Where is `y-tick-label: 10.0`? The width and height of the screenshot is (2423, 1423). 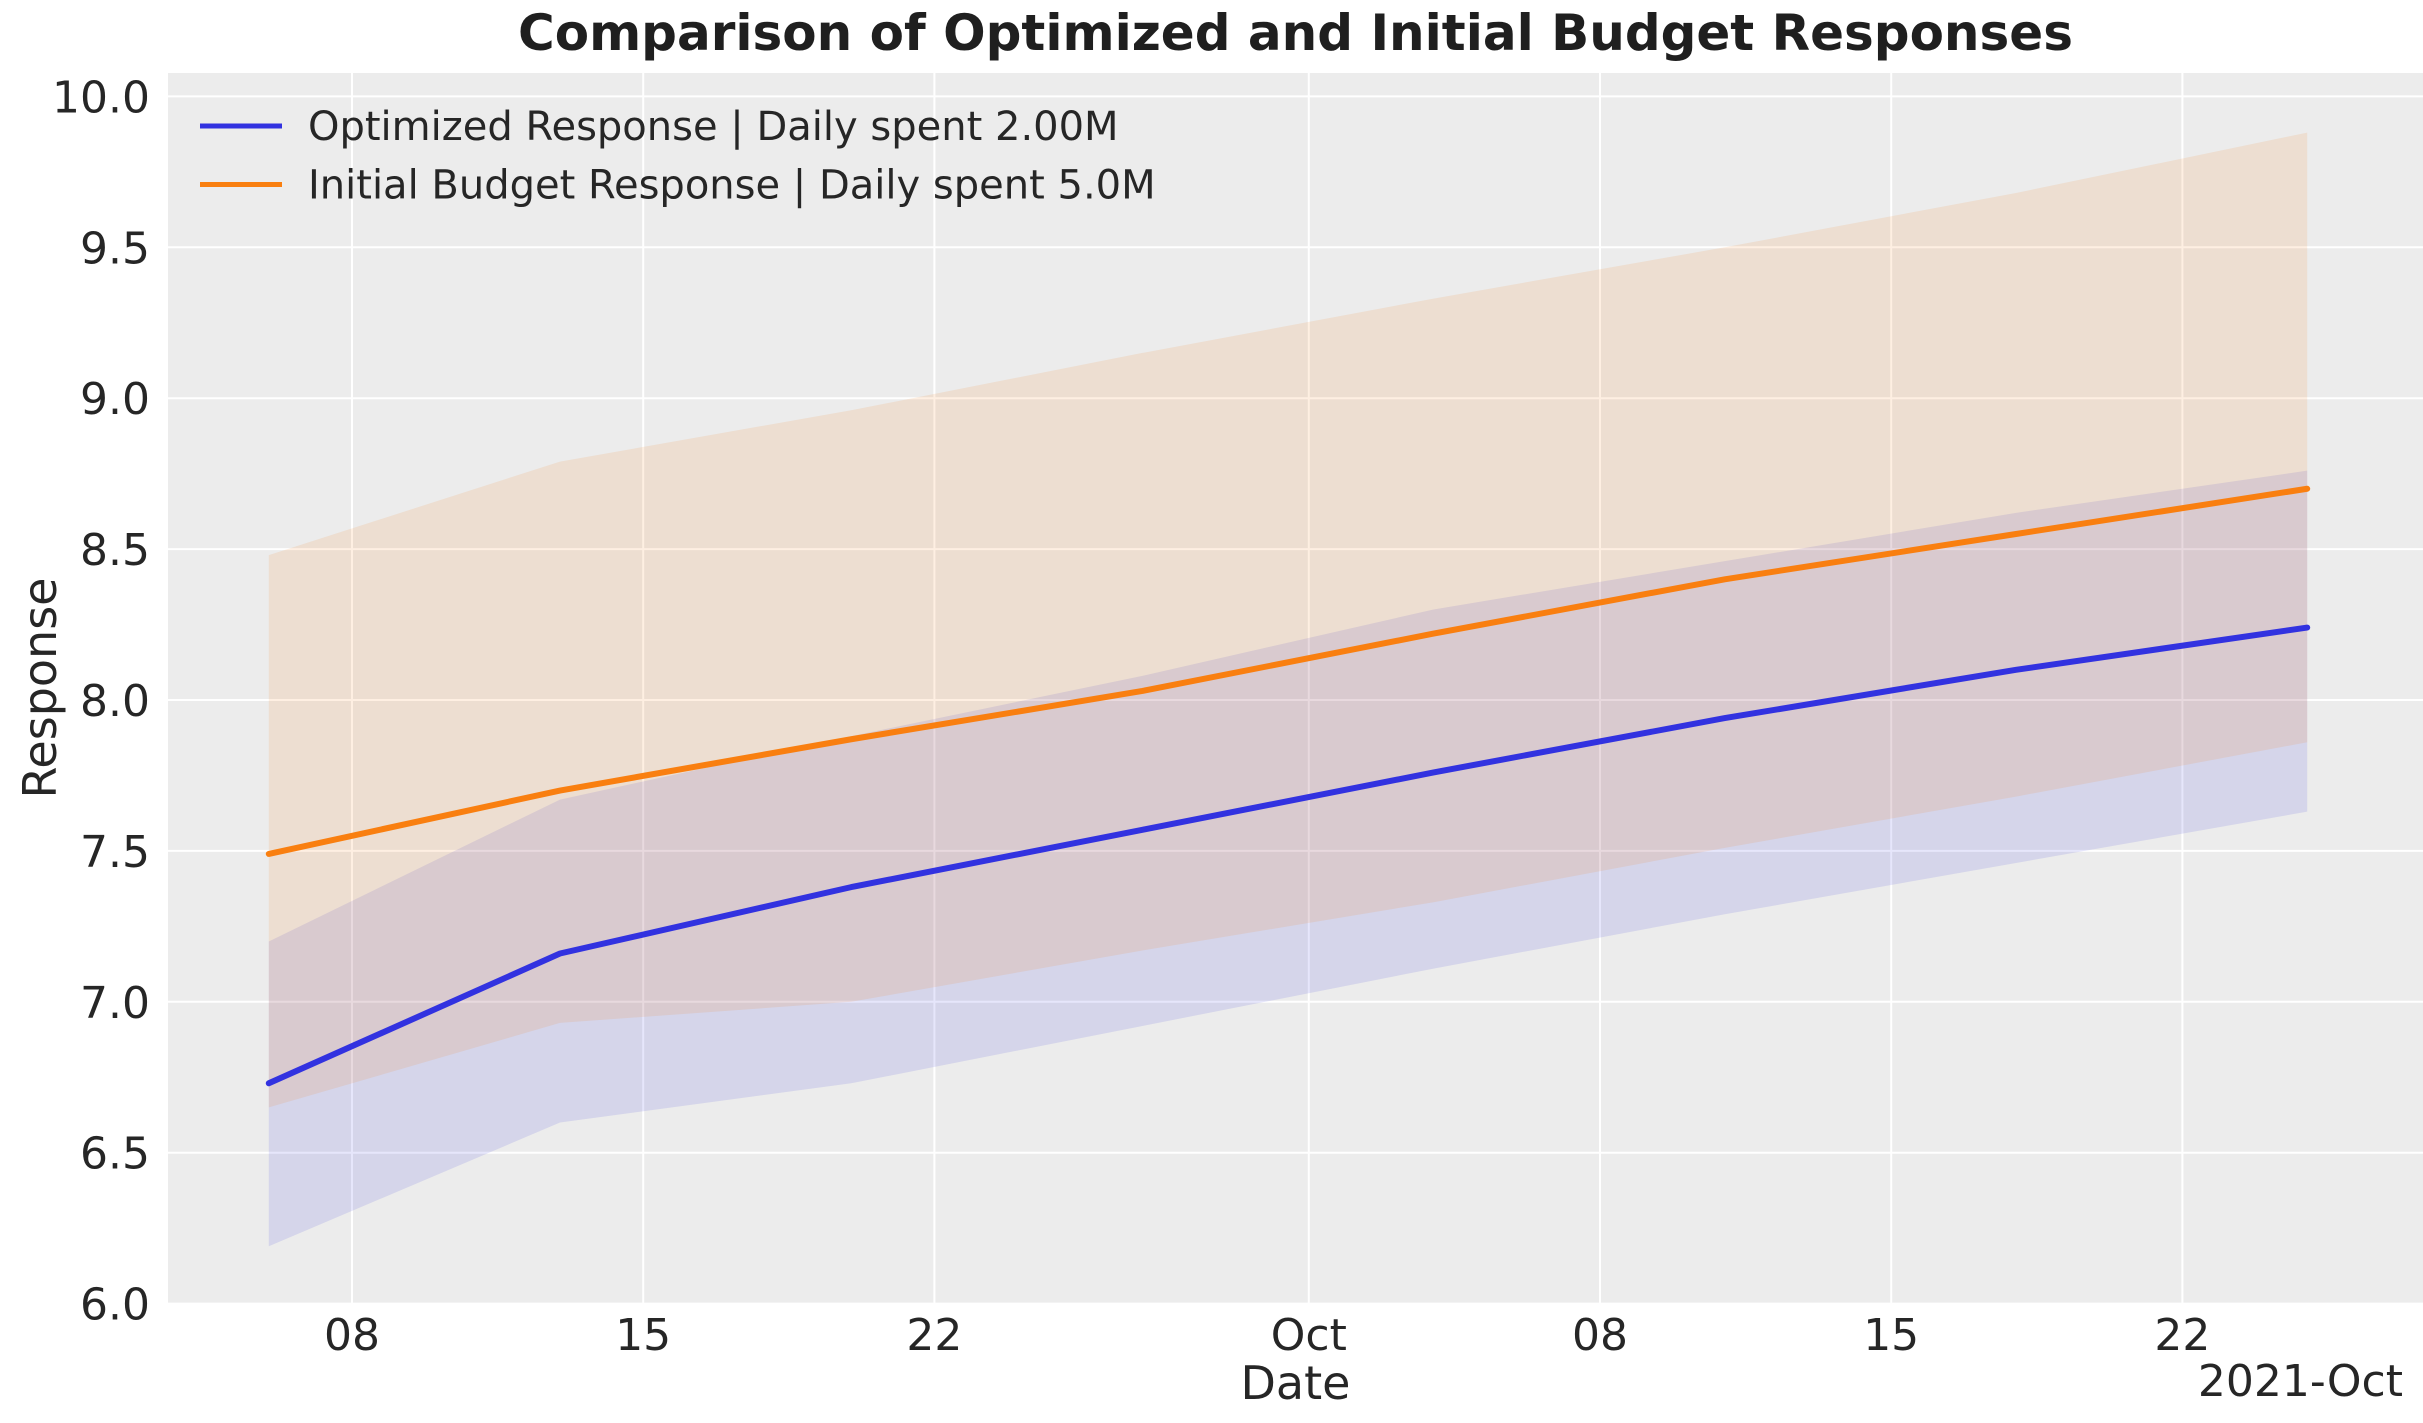
y-tick-label: 10.0 is located at coordinates (101, 97).